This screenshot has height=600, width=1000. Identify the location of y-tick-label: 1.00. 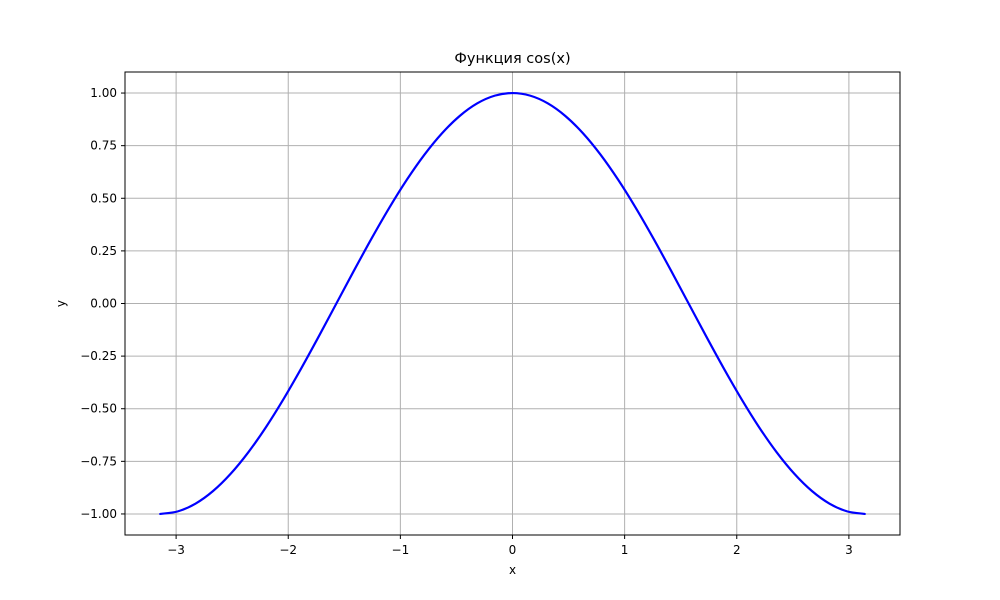
(103, 93).